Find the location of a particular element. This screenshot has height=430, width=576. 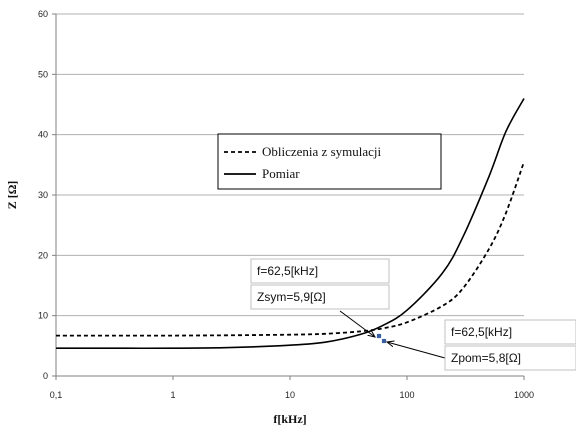

legend-label-series-1: Obliczenia z symulacji is located at coordinates (322, 151).